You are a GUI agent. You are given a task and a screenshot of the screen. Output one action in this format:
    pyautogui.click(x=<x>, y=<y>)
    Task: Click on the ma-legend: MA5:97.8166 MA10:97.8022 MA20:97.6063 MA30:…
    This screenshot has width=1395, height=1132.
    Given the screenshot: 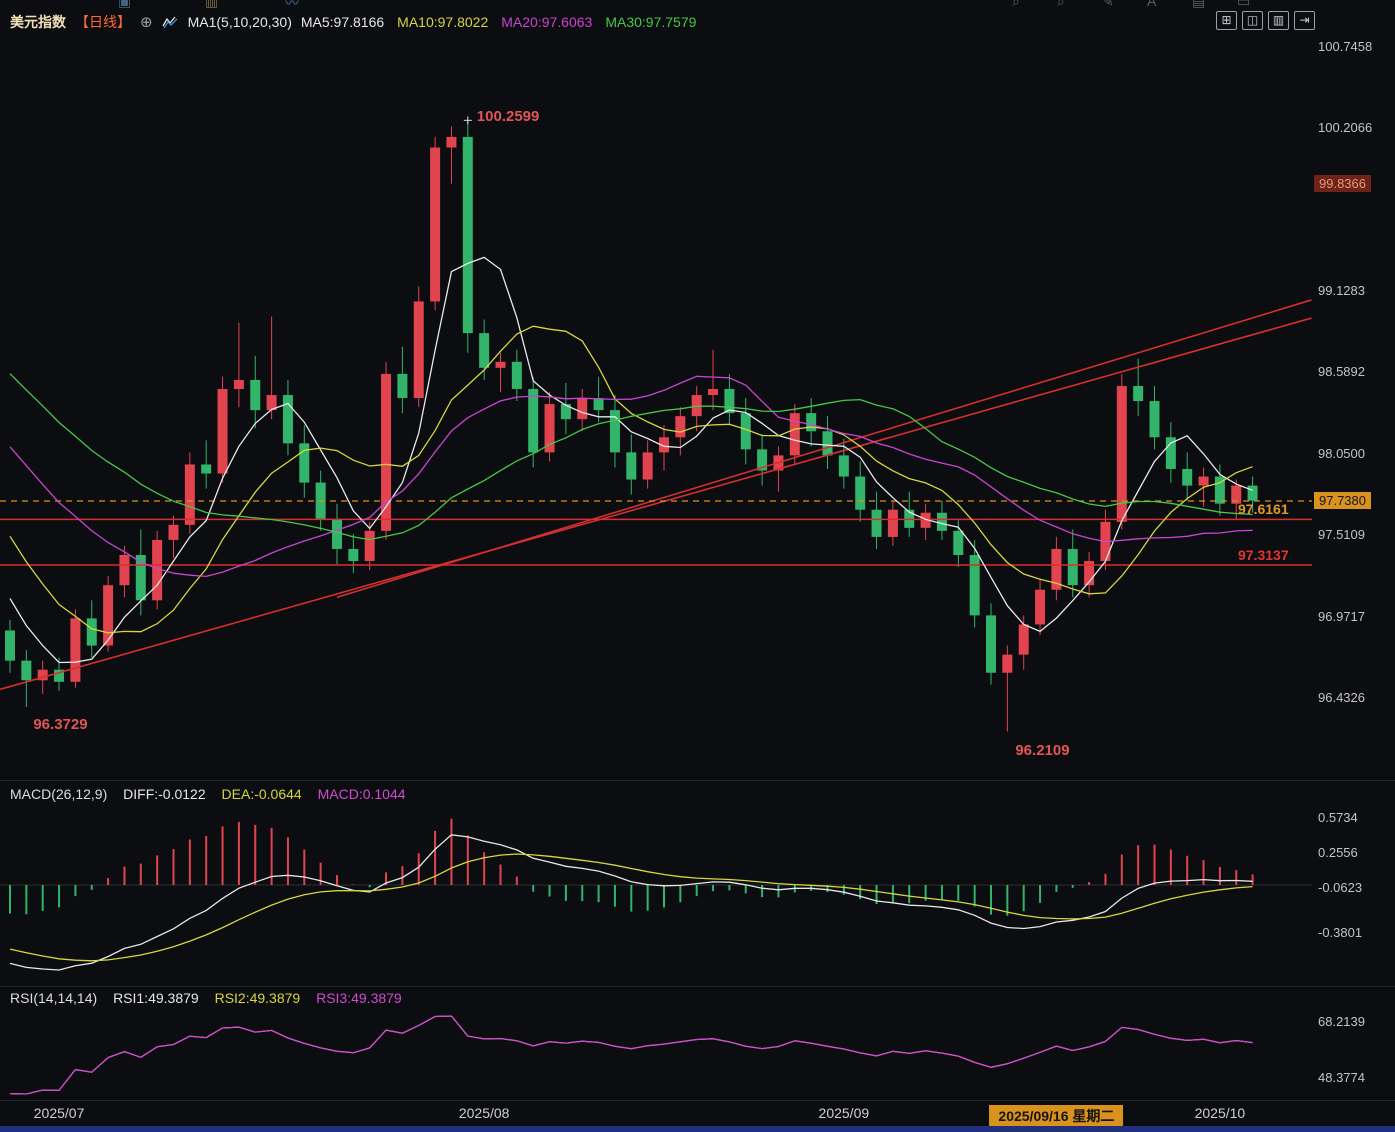 What is the action you would take?
    pyautogui.click(x=505, y=22)
    